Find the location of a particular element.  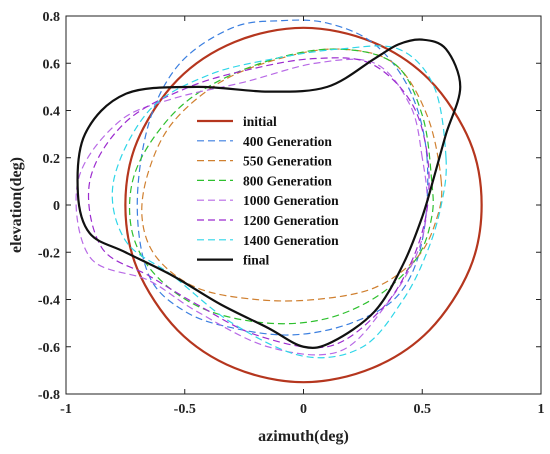

legend-label: initial is located at coordinates (260, 121).